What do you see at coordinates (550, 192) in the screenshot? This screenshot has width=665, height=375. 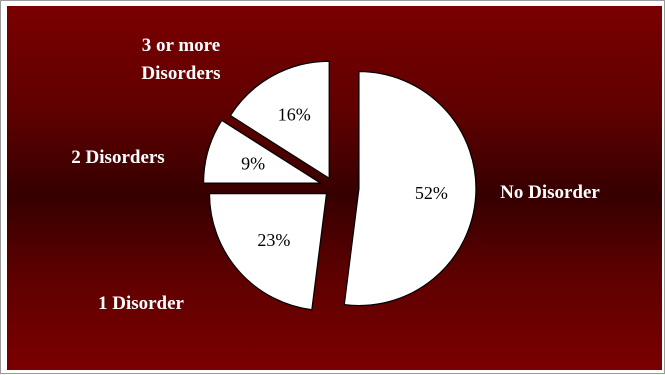 I see `category-label-no-disorder: No Disorder` at bounding box center [550, 192].